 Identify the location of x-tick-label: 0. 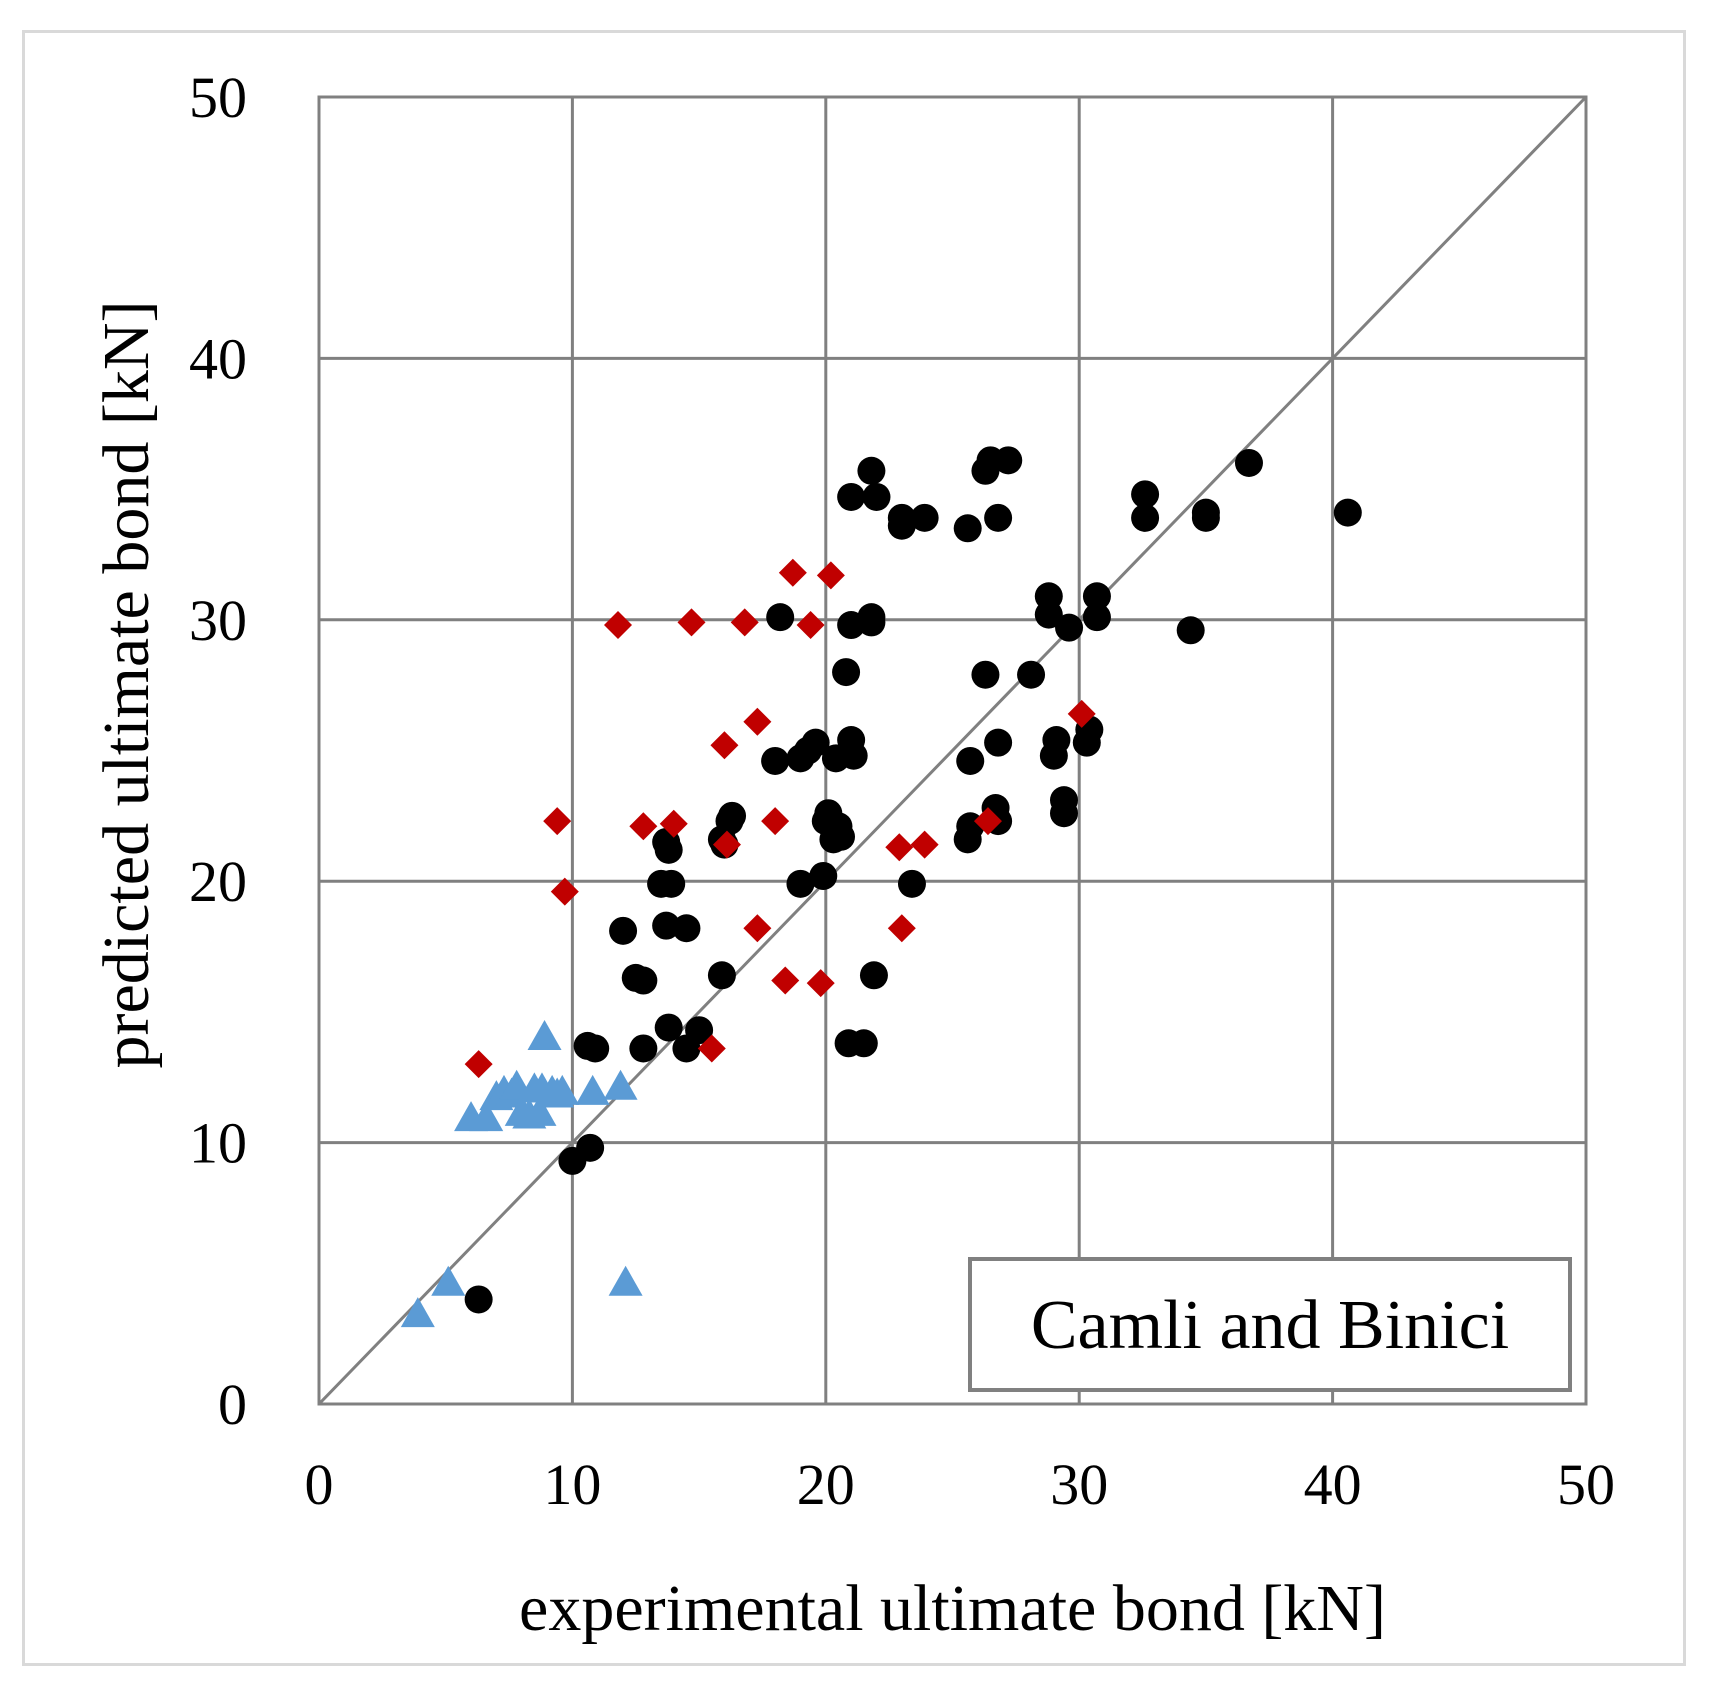
(319, 1484).